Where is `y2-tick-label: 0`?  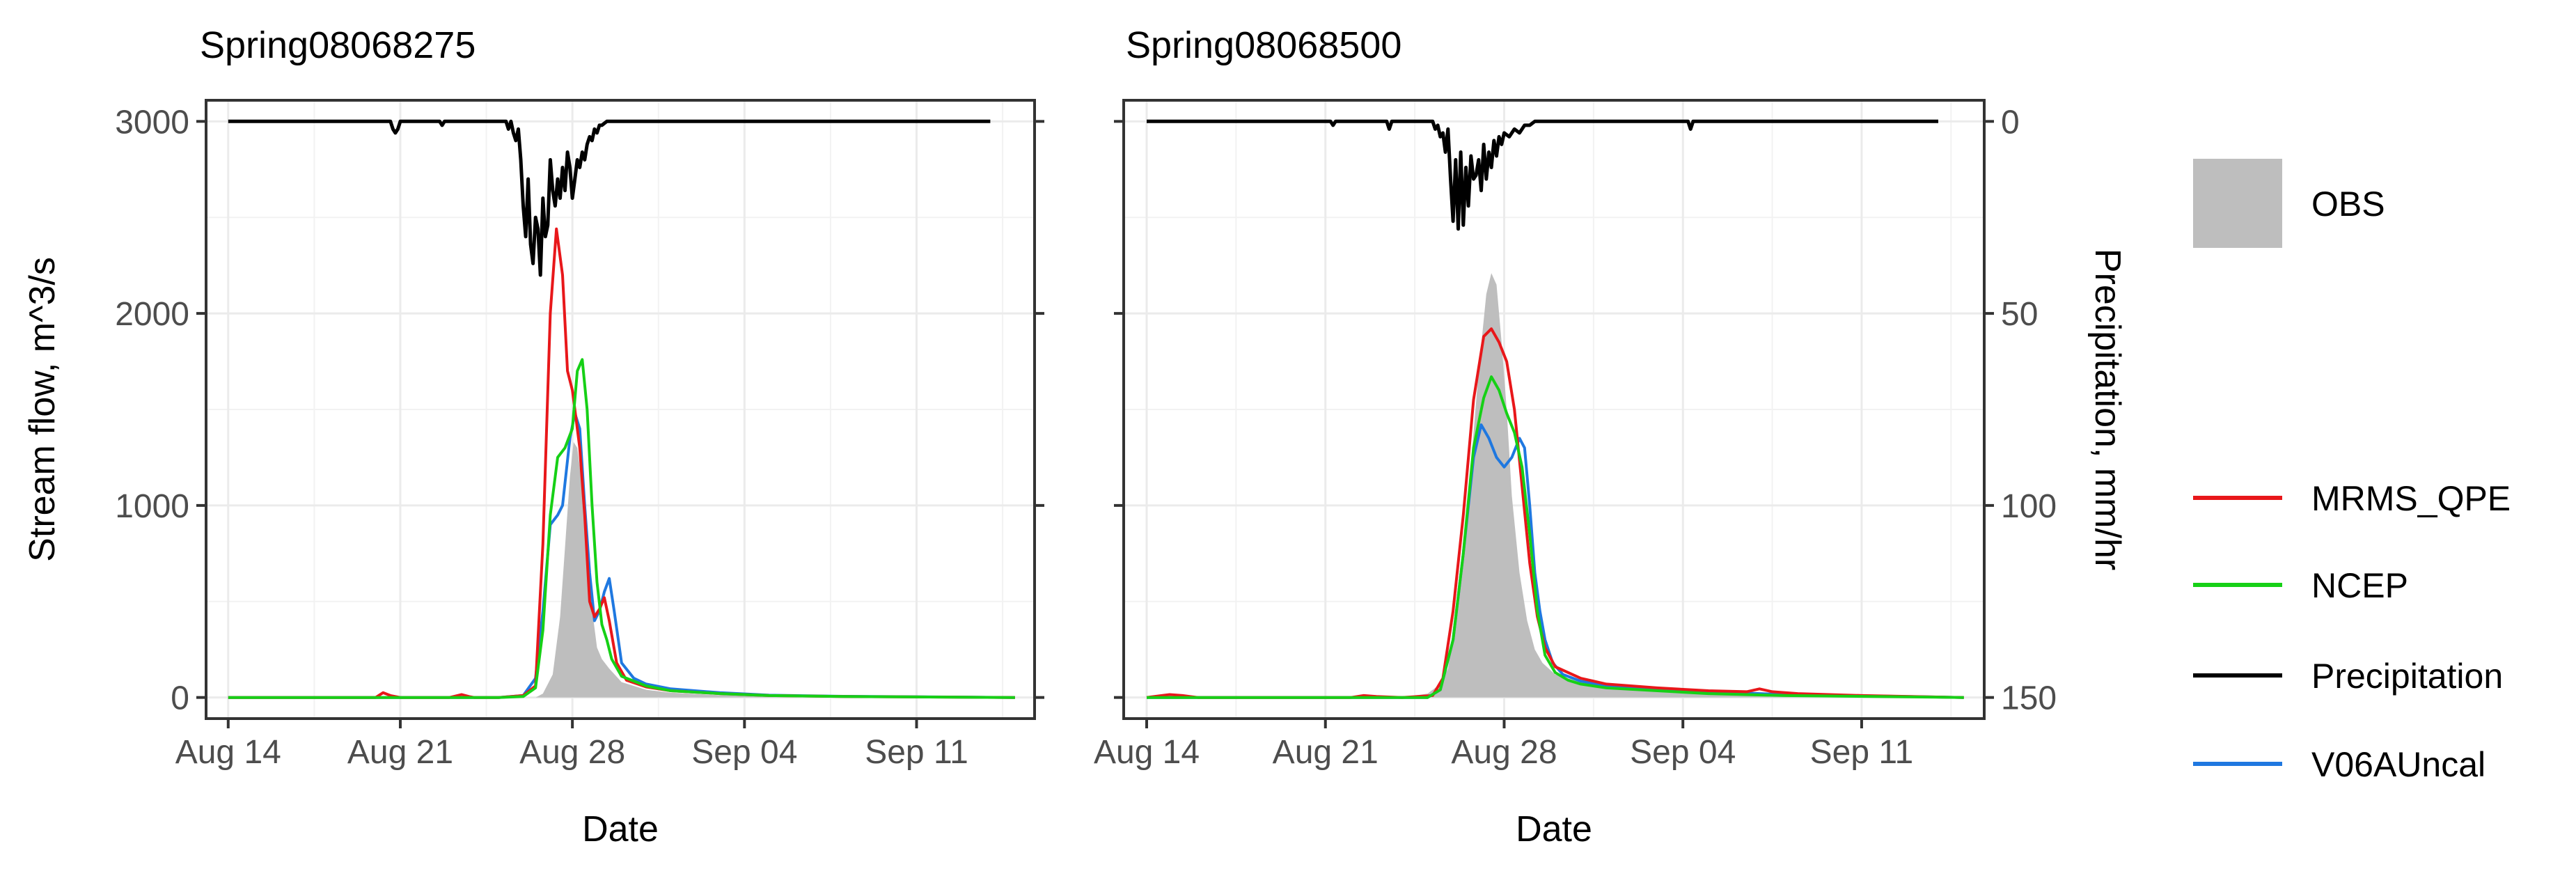
y2-tick-label: 0 is located at coordinates (2010, 122).